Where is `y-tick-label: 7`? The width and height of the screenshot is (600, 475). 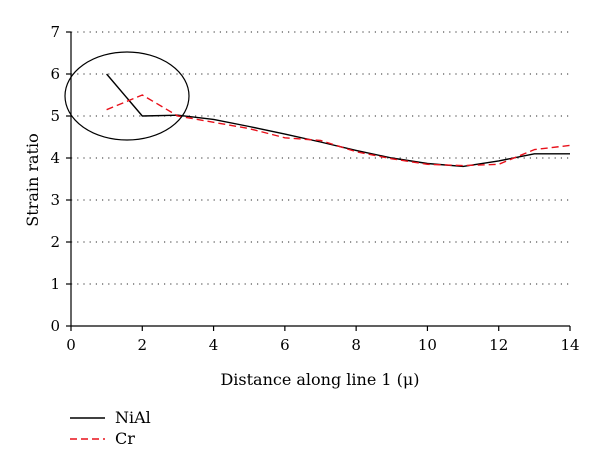
y-tick-label: 7 is located at coordinates (55, 32).